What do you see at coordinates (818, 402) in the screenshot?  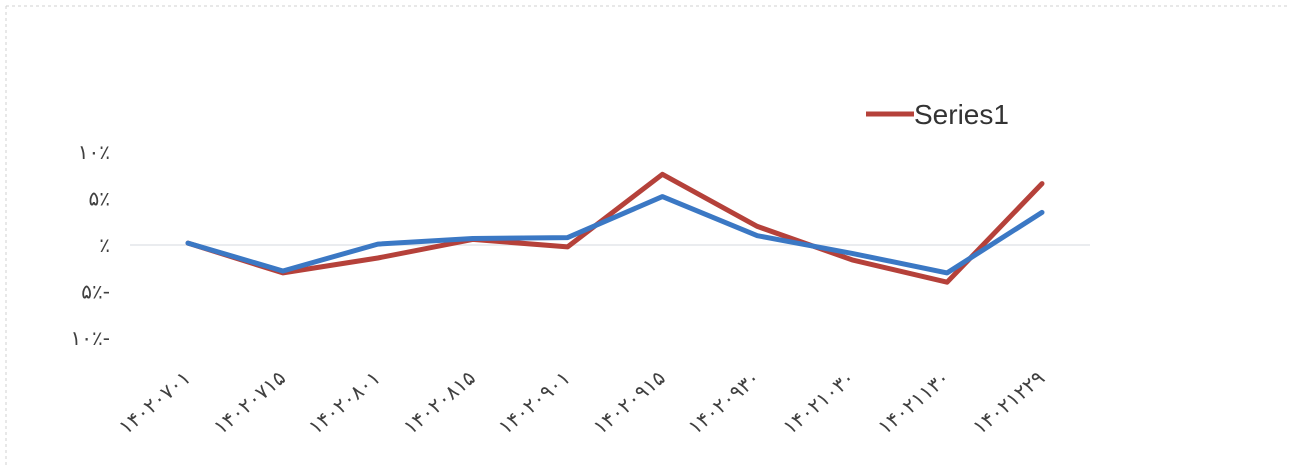 I see `x-tick-label: ۱۴۰۲۱۰۳۰` at bounding box center [818, 402].